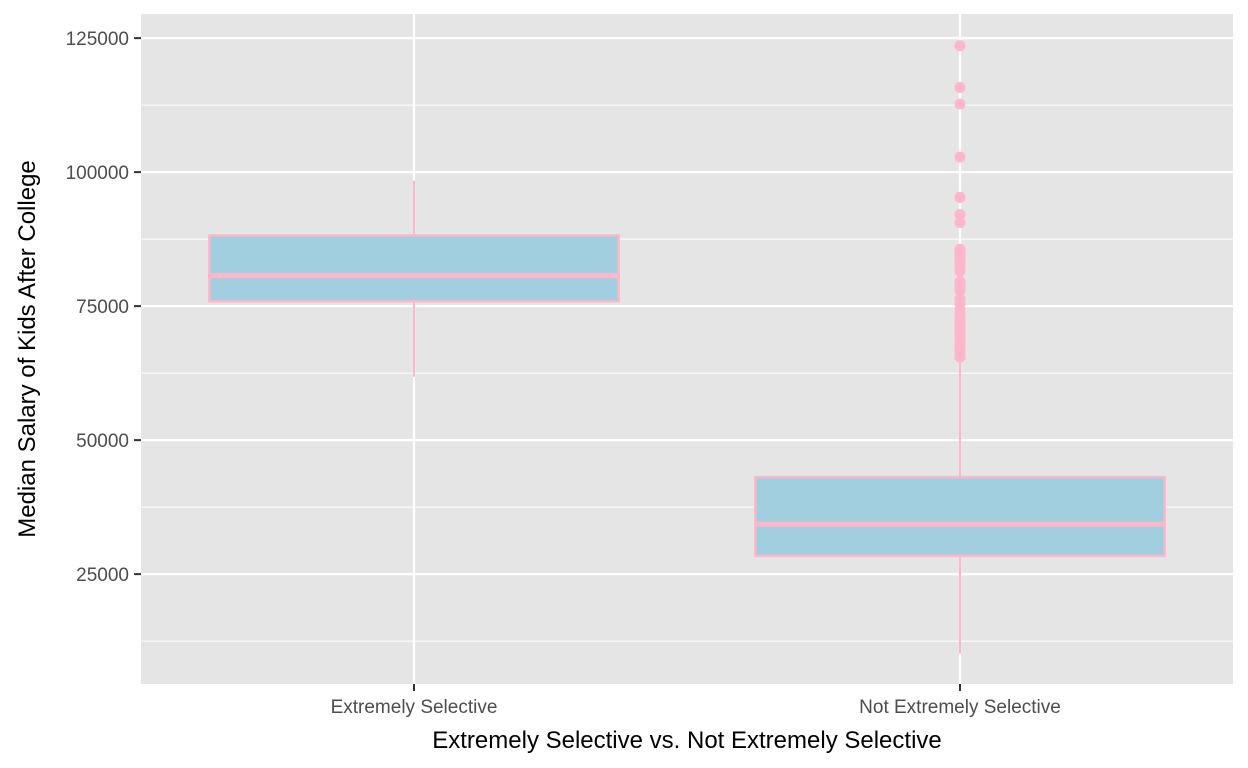  What do you see at coordinates (414, 707) in the screenshot?
I see `x-tick-label: Extremely Selective` at bounding box center [414, 707].